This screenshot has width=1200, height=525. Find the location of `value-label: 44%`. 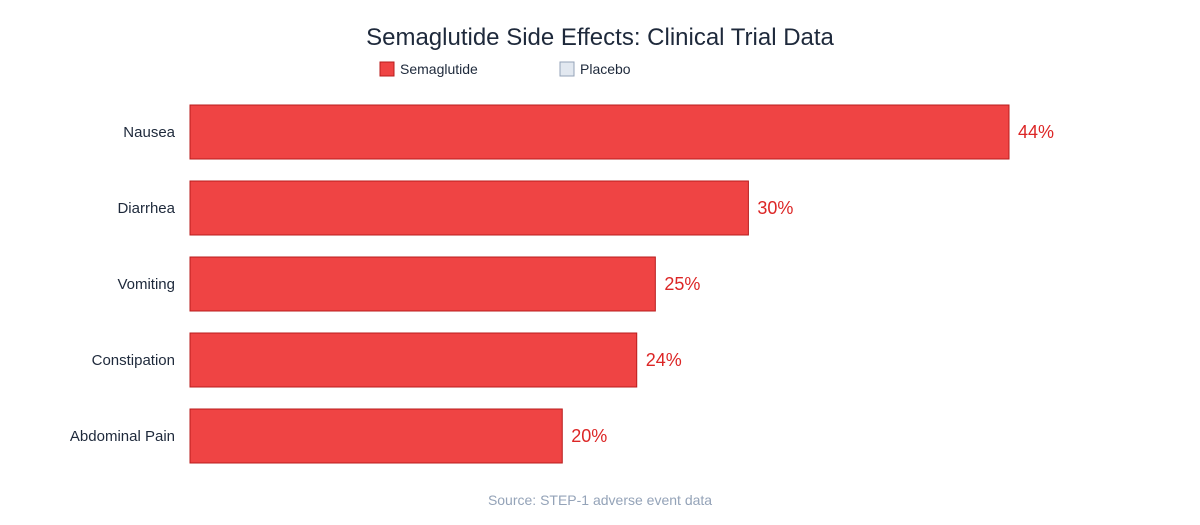

value-label: 44% is located at coordinates (1036, 132).